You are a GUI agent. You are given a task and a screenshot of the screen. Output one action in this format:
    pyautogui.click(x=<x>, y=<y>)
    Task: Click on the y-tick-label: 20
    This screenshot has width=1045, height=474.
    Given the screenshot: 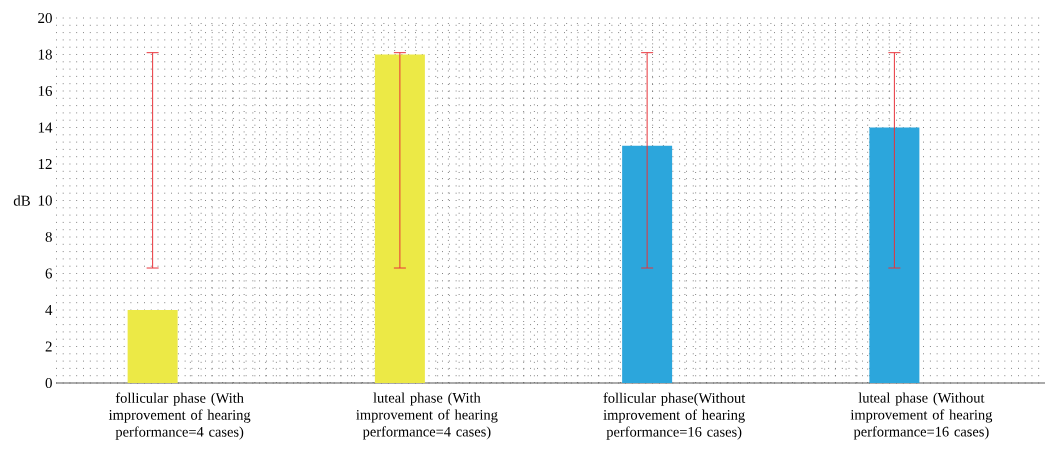 What is the action you would take?
    pyautogui.click(x=45, y=18)
    